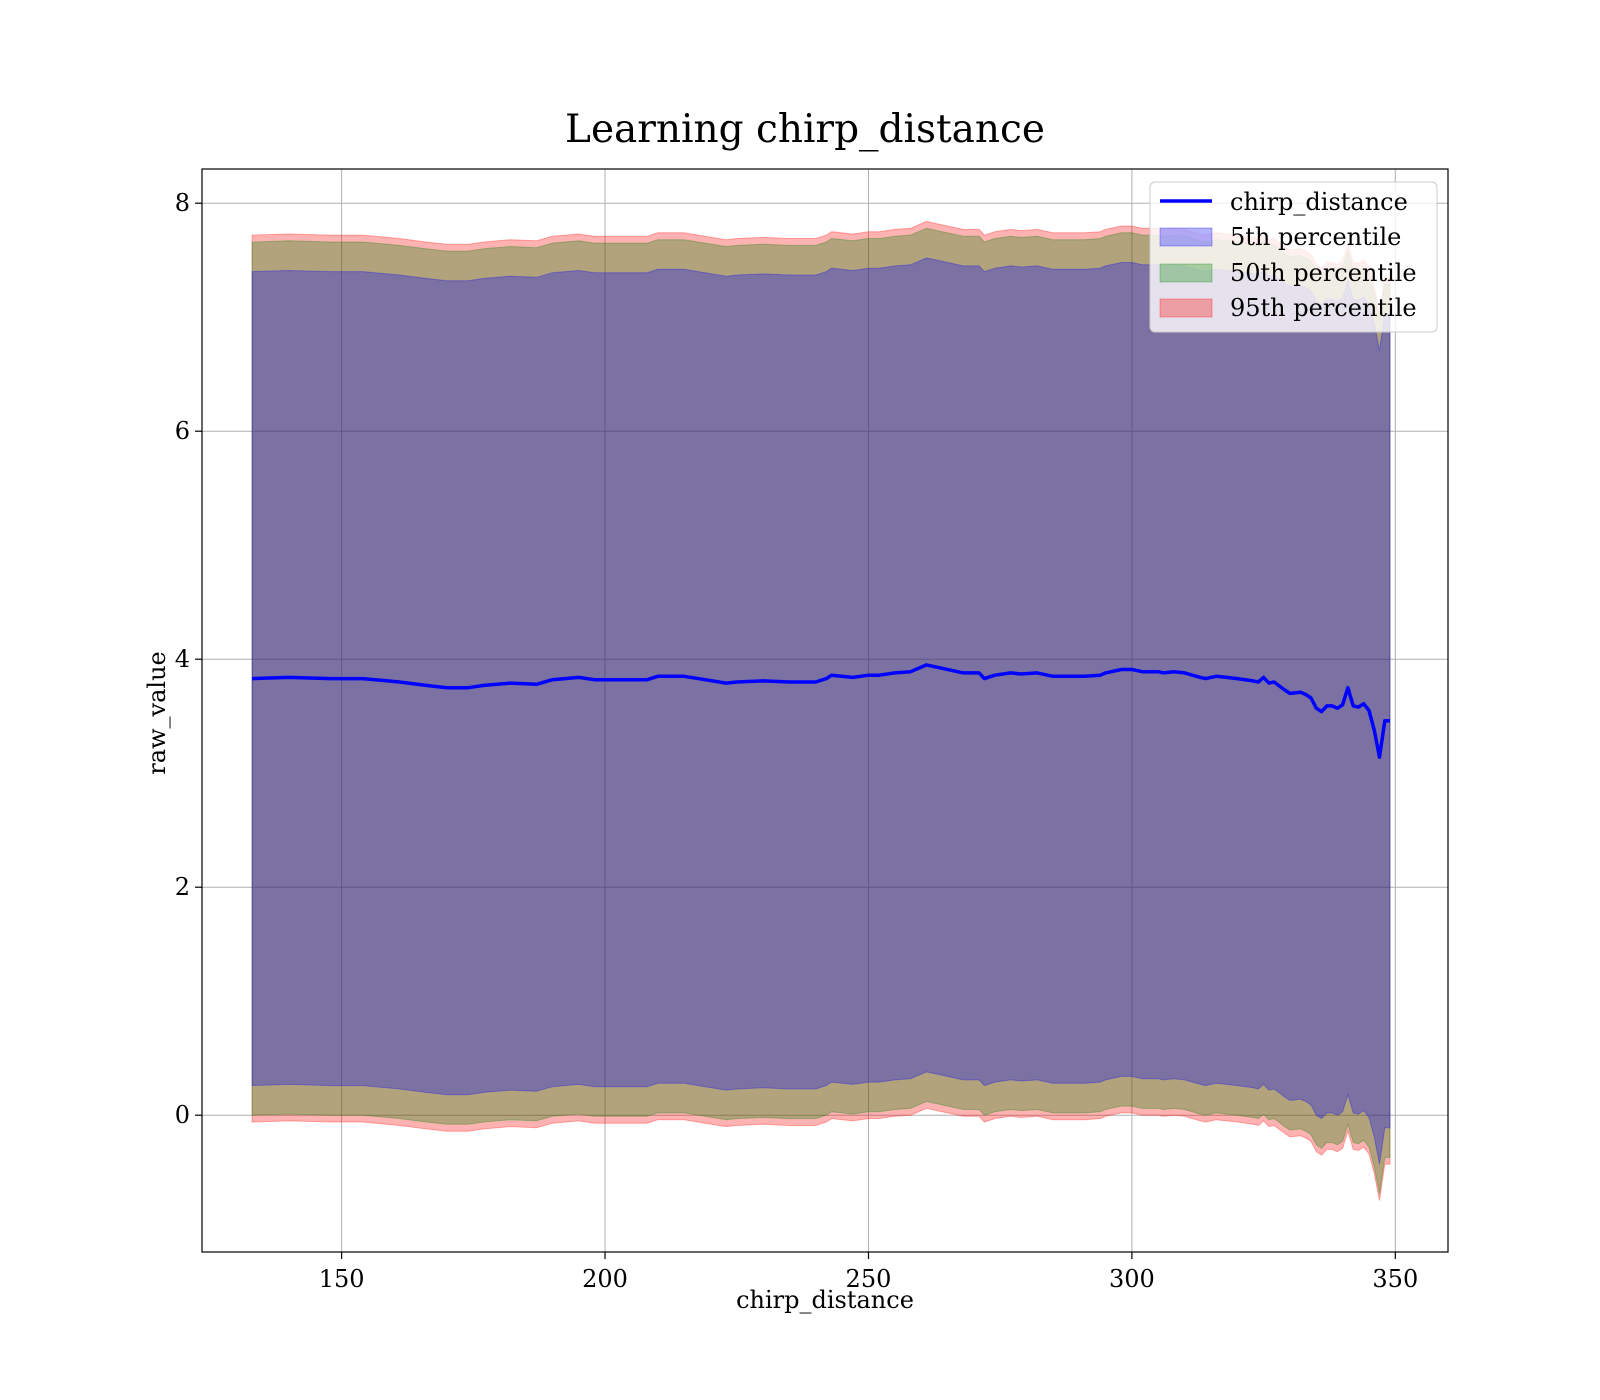 The width and height of the screenshot is (1600, 1400). Describe the element at coordinates (182, 887) in the screenshot. I see `y-tick-label: 2` at that location.